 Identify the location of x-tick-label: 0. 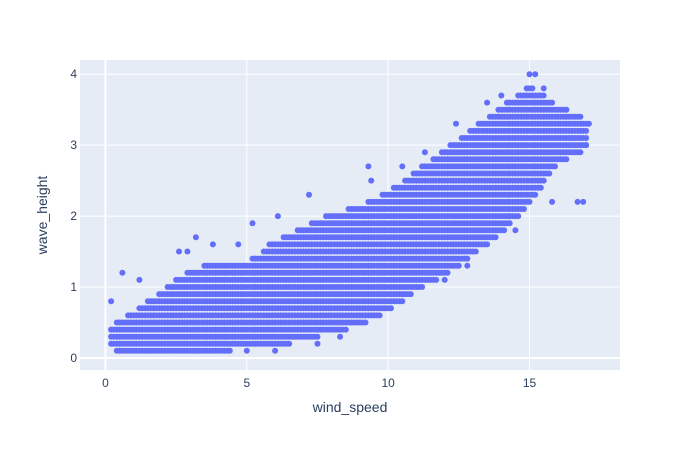
(105, 383).